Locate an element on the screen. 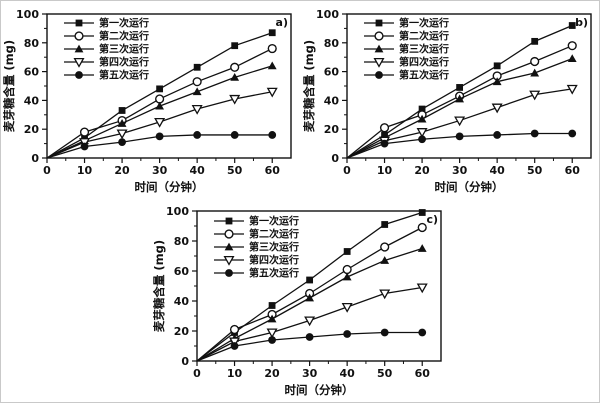 The image size is (600, 403). panel-letter-label: a) is located at coordinates (282, 22).